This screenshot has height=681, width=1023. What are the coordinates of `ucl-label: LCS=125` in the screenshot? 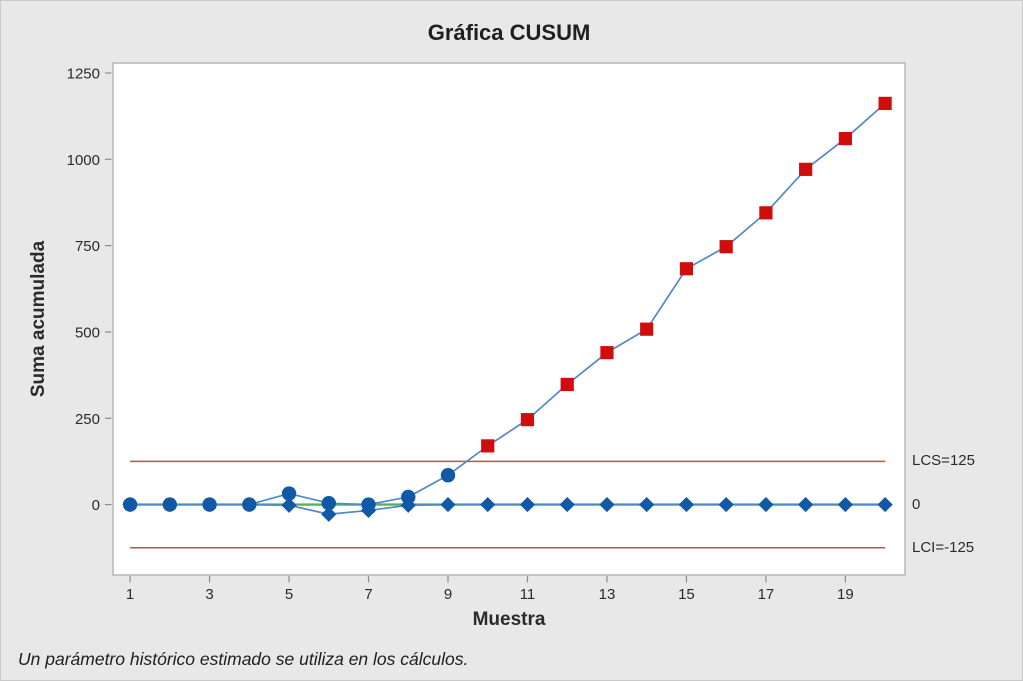 It's located at (943, 460).